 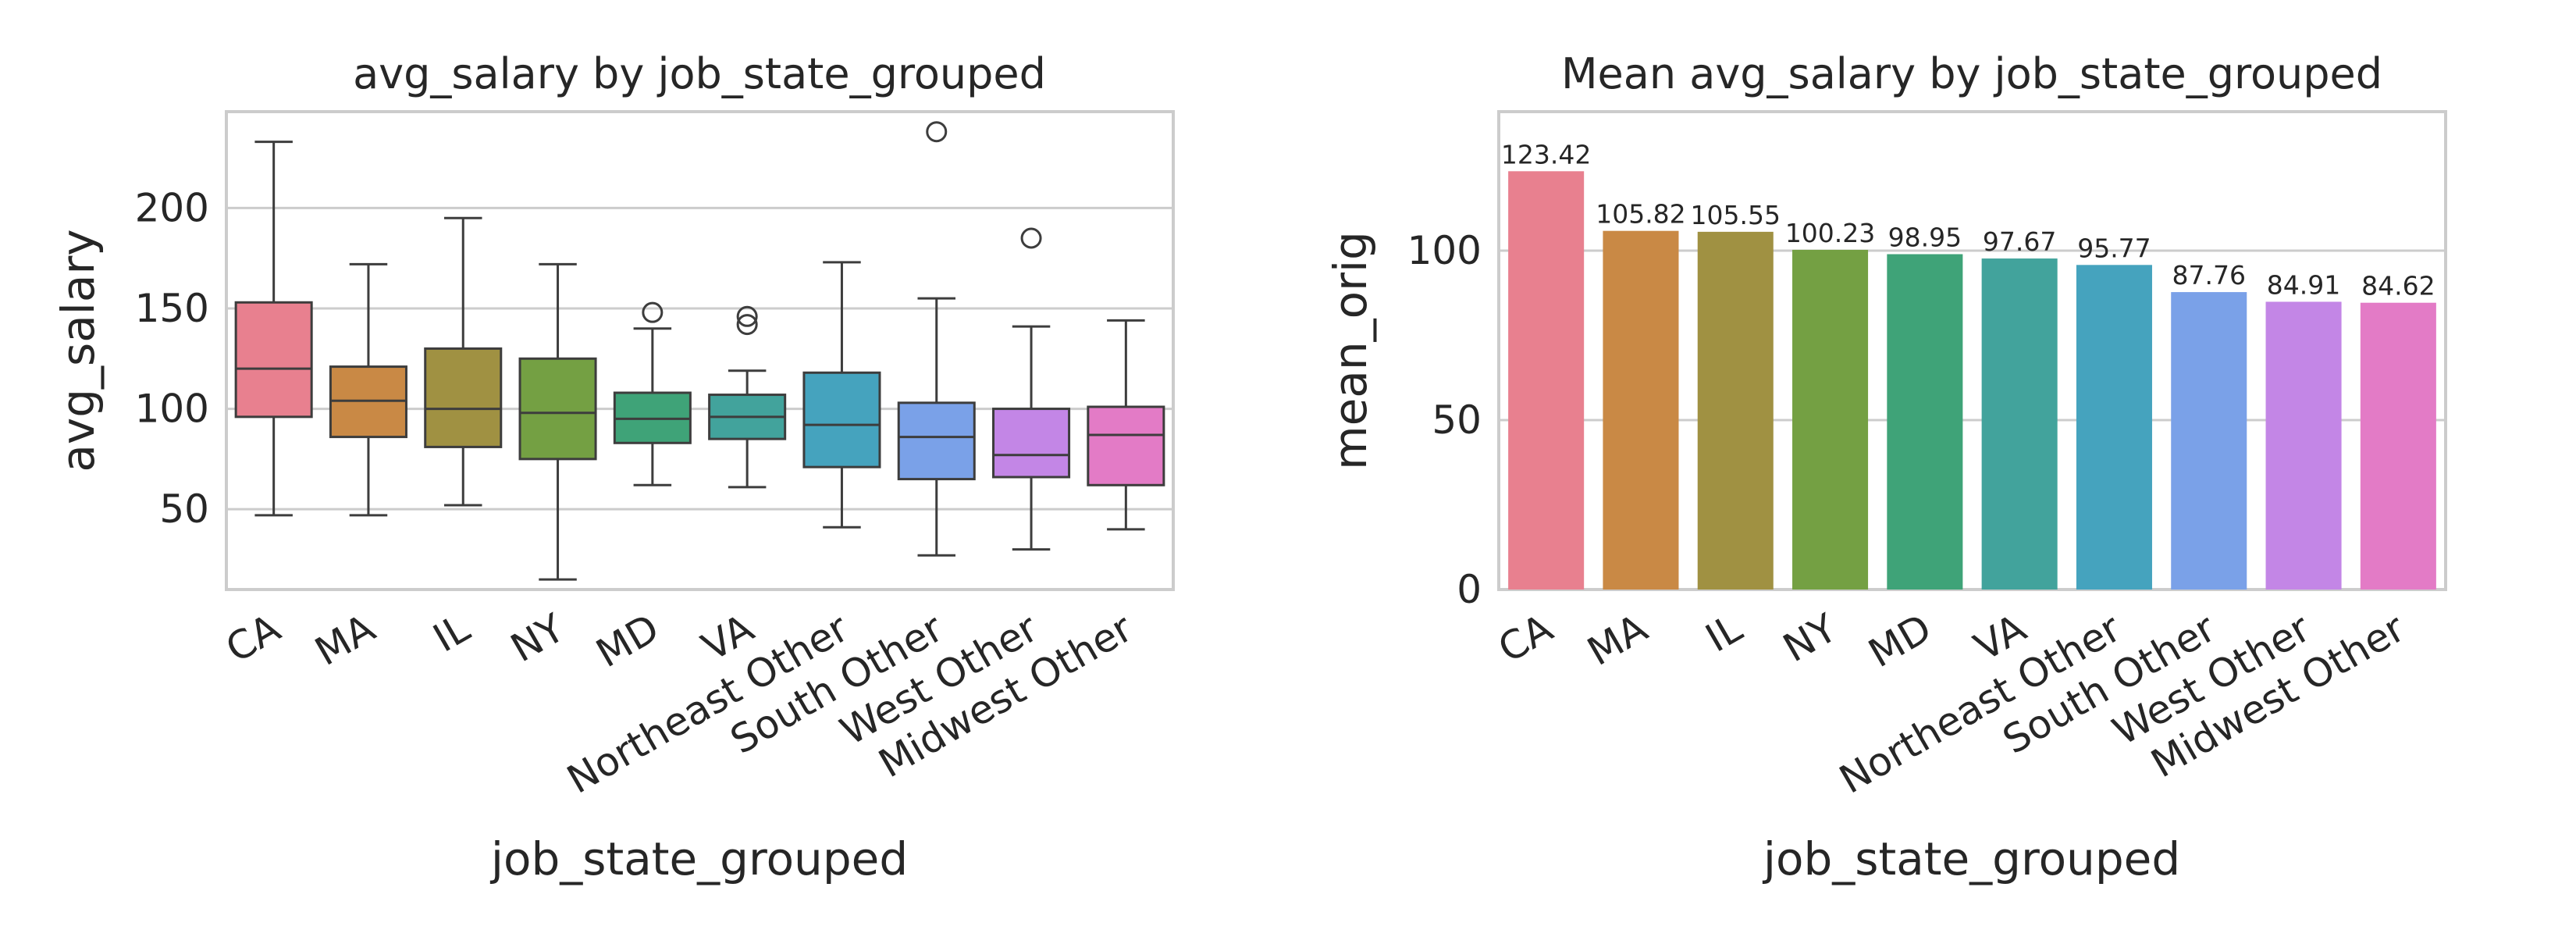 What do you see at coordinates (78, 350) in the screenshot?
I see `boxplot-y-axis-label: avg_salary` at bounding box center [78, 350].